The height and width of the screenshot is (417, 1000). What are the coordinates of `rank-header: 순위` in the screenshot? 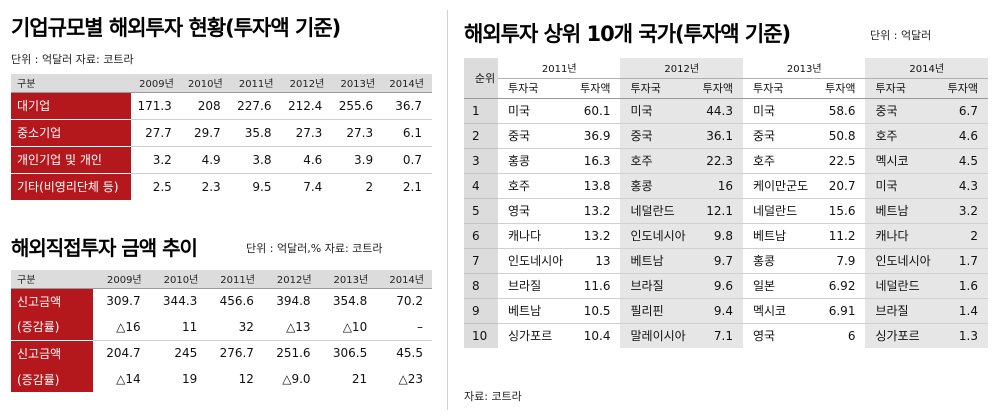 It's located at (481, 78).